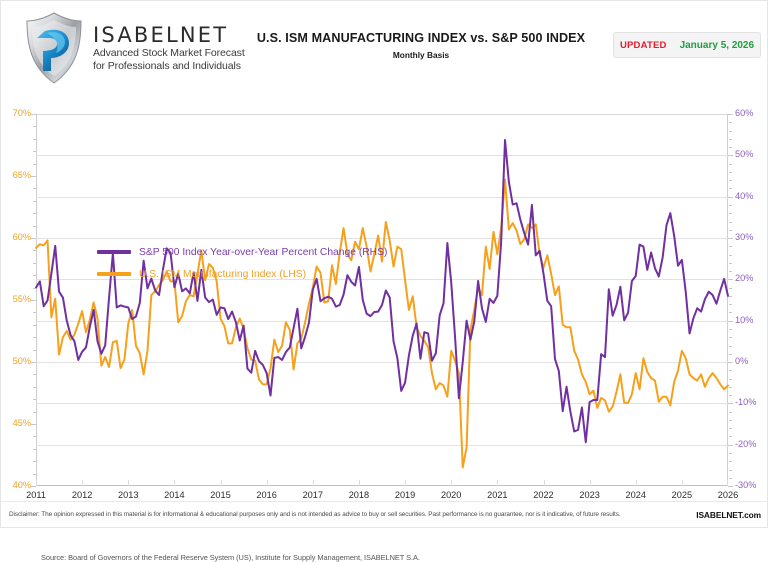 The height and width of the screenshot is (562, 768). I want to click on right-axis-tick-label: -30%, so click(746, 485).